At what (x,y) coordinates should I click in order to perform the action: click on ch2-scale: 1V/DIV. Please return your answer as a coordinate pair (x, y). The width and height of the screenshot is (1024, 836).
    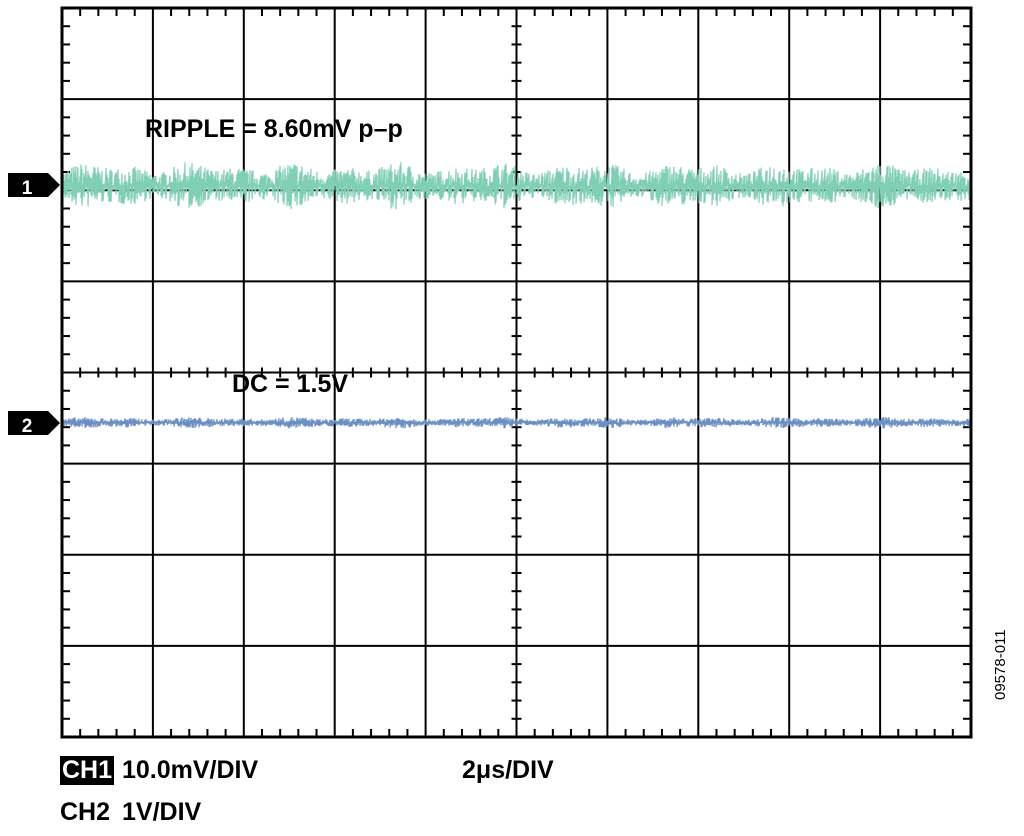
    Looking at the image, I should click on (162, 812).